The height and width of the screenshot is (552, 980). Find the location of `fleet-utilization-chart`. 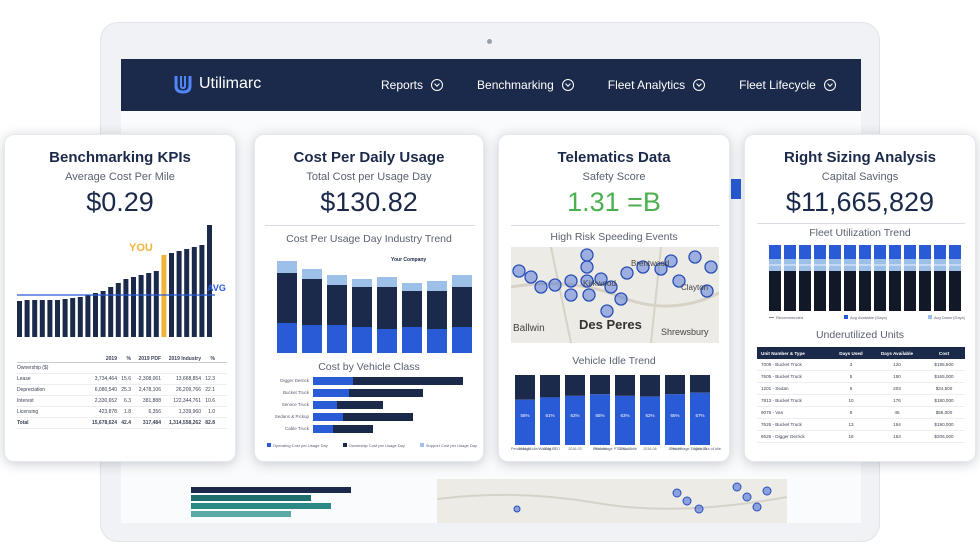

fleet-utilization-chart is located at coordinates (867, 279).